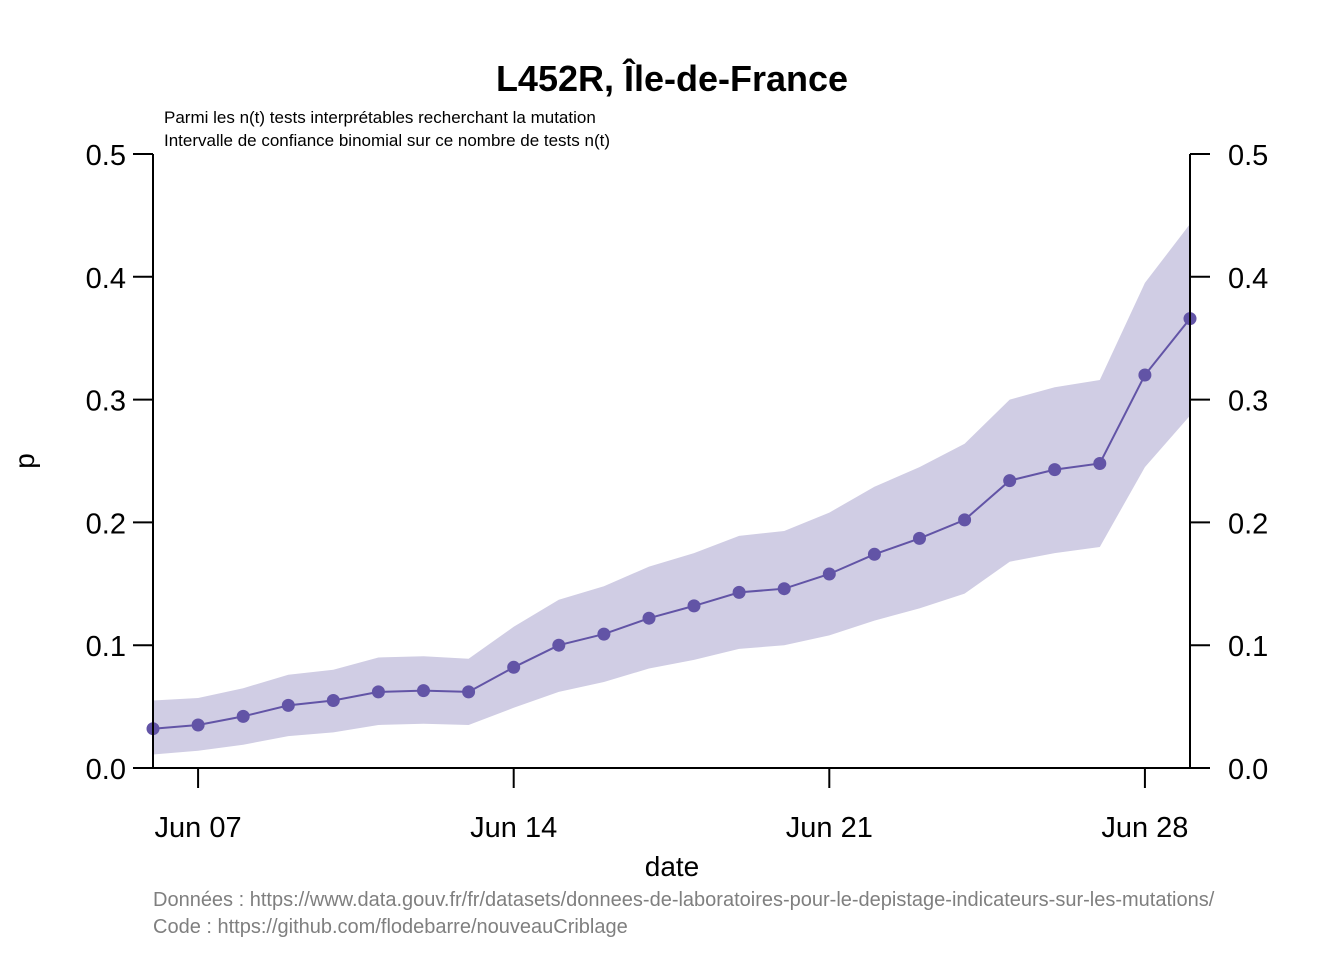 Image resolution: width=1344 pixels, height=960 pixels. I want to click on y-tick-label-right: 0.2, so click(1248, 524).